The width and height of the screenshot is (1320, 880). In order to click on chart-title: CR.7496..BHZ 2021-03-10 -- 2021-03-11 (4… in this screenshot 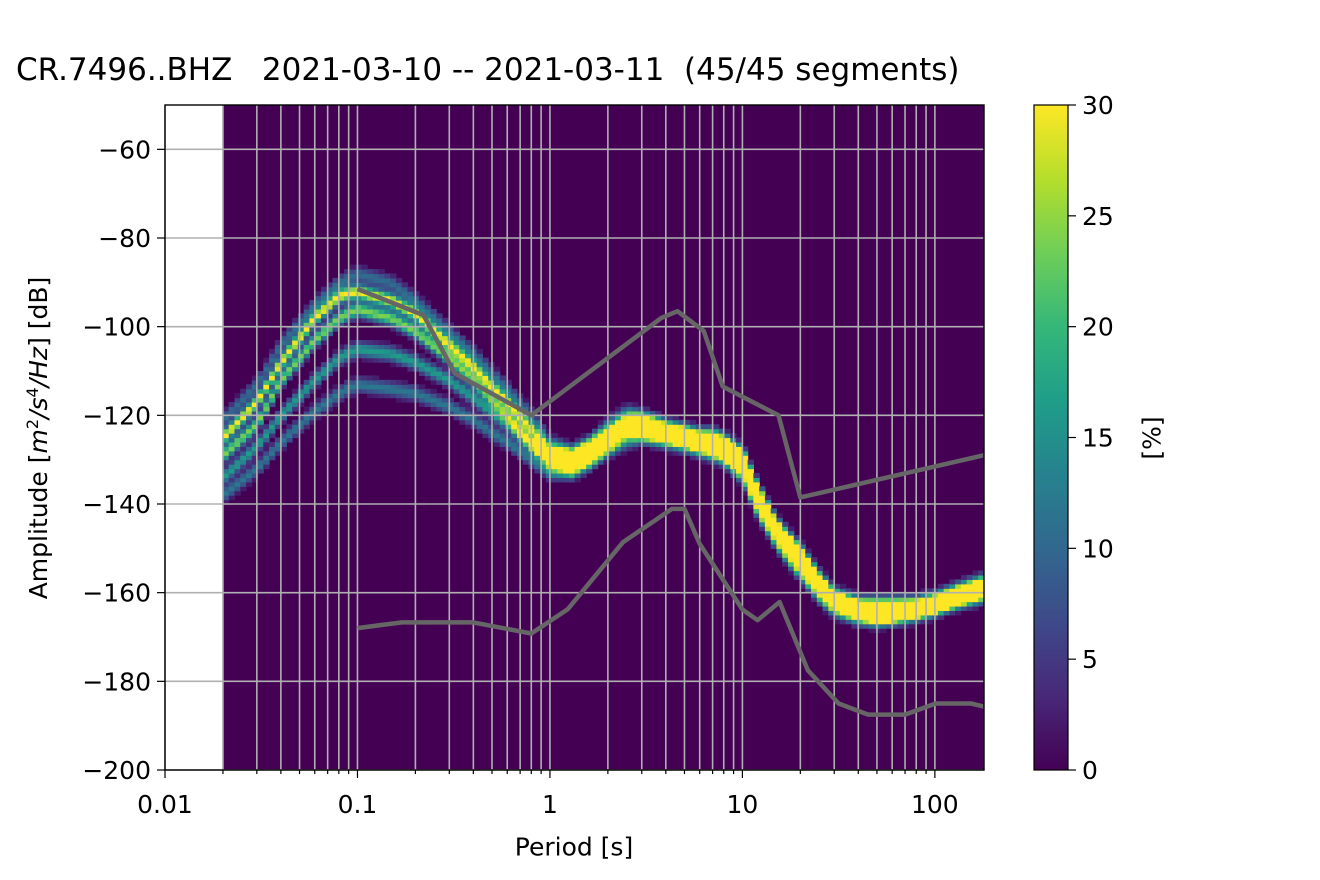, I will do `click(488, 70)`.